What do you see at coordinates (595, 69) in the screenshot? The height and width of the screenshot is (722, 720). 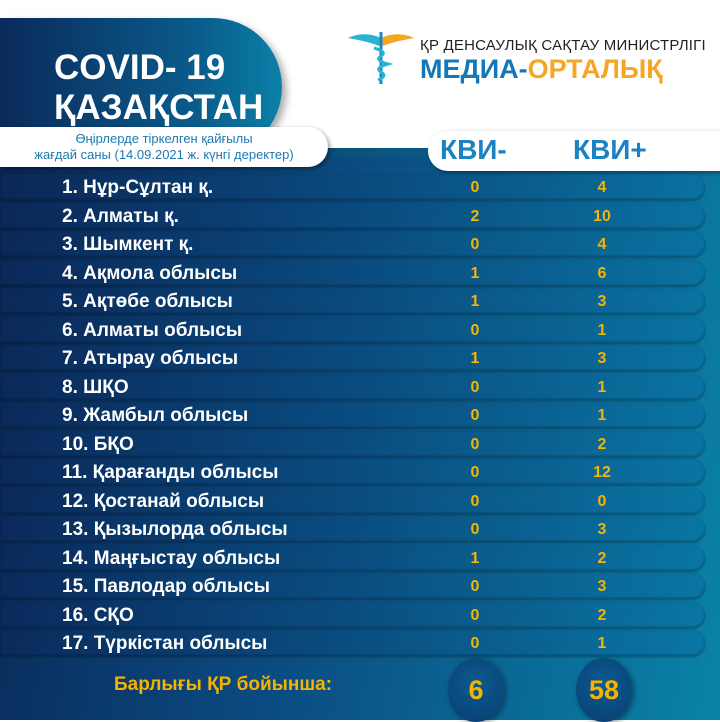 I see `media-part2: ОРТАЛЫҚ` at bounding box center [595, 69].